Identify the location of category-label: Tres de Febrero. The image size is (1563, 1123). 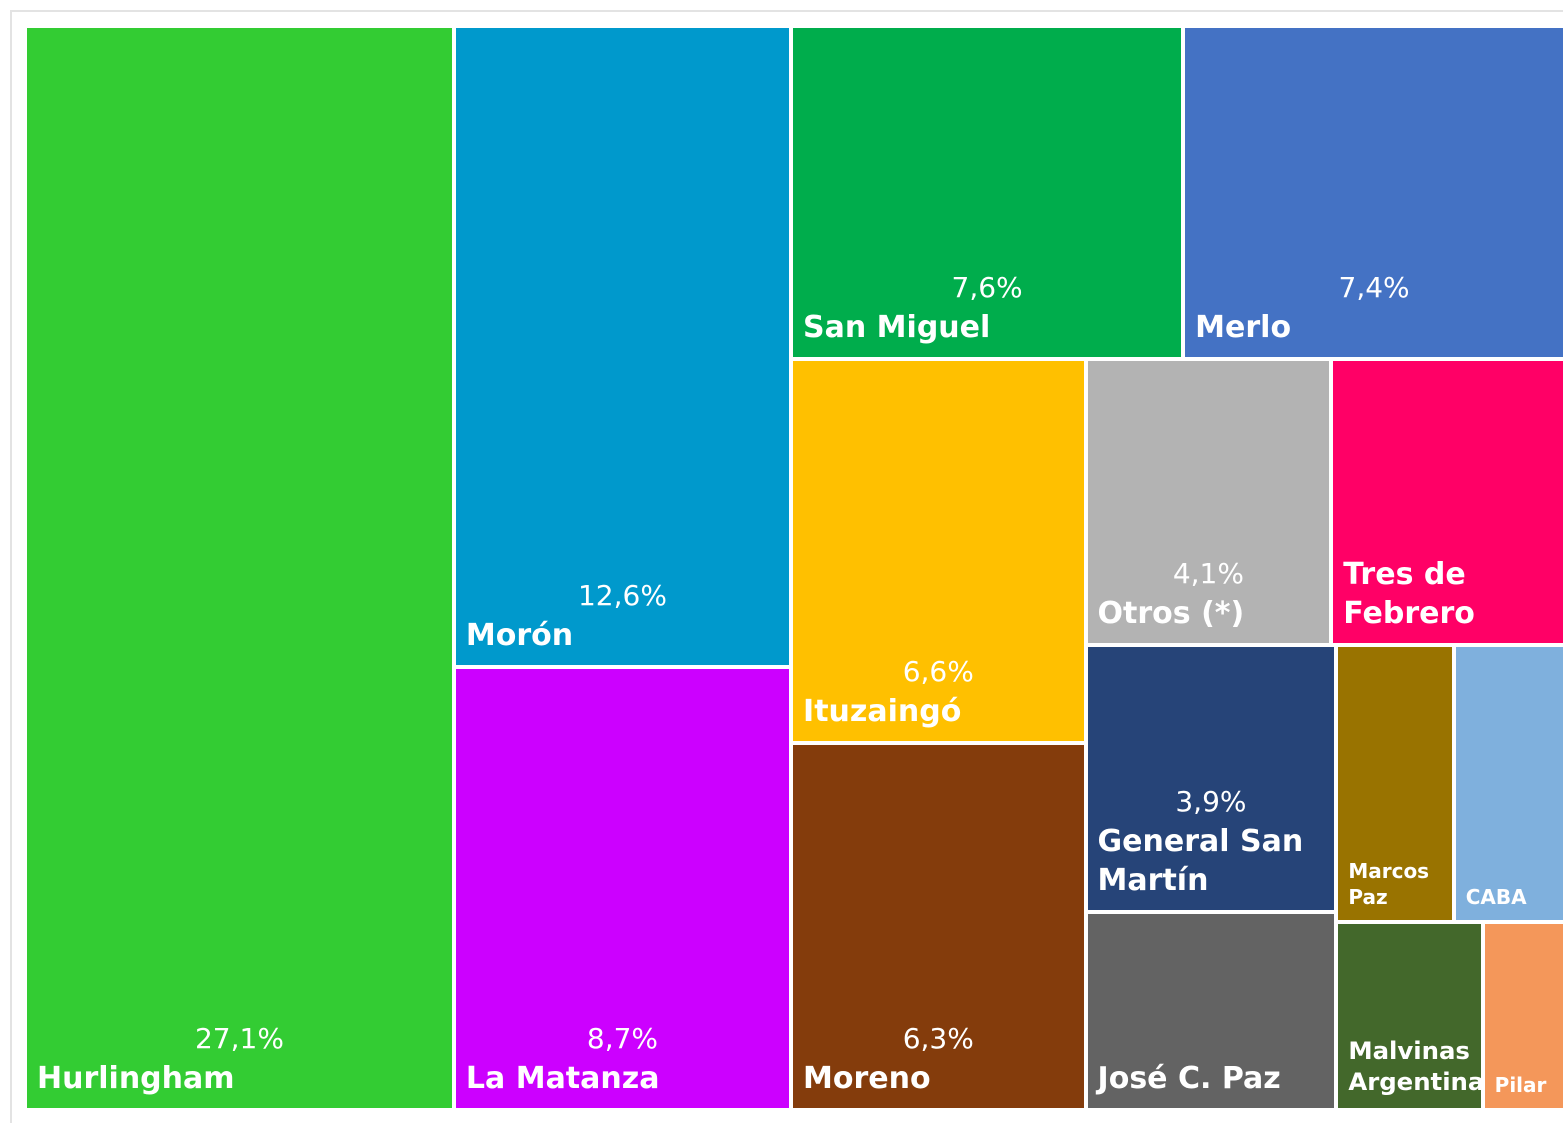
(1409, 593).